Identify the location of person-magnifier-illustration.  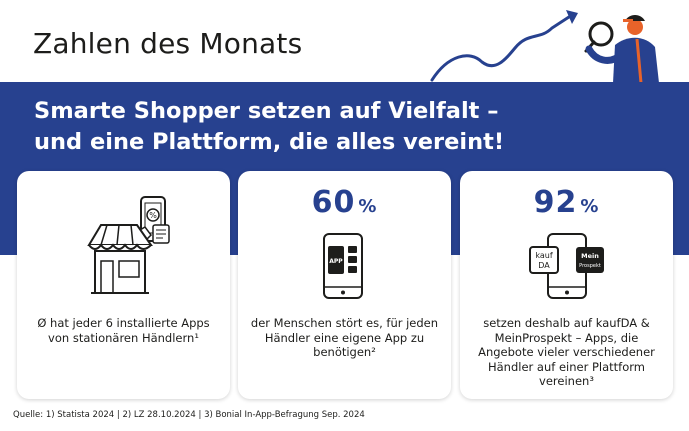
(621, 49).